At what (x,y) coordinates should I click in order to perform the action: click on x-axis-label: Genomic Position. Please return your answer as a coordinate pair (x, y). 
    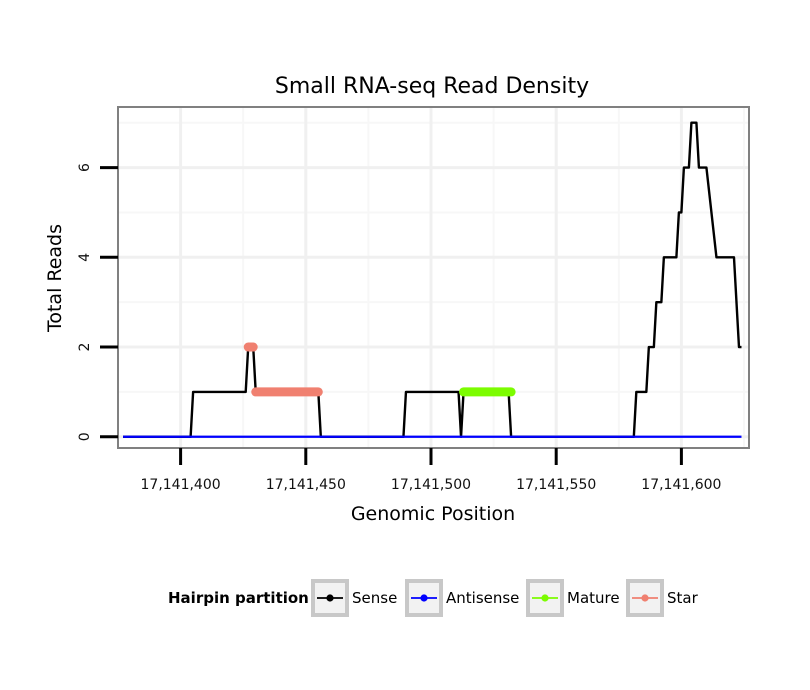
    Looking at the image, I should click on (433, 514).